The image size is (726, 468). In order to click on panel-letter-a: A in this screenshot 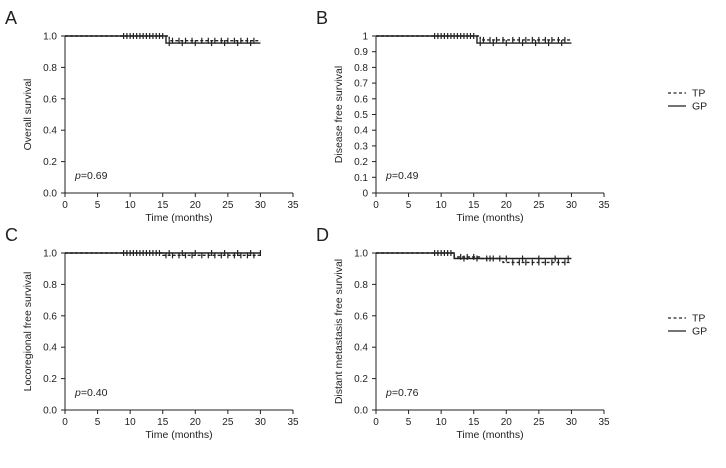, I will do `click(11, 18)`.